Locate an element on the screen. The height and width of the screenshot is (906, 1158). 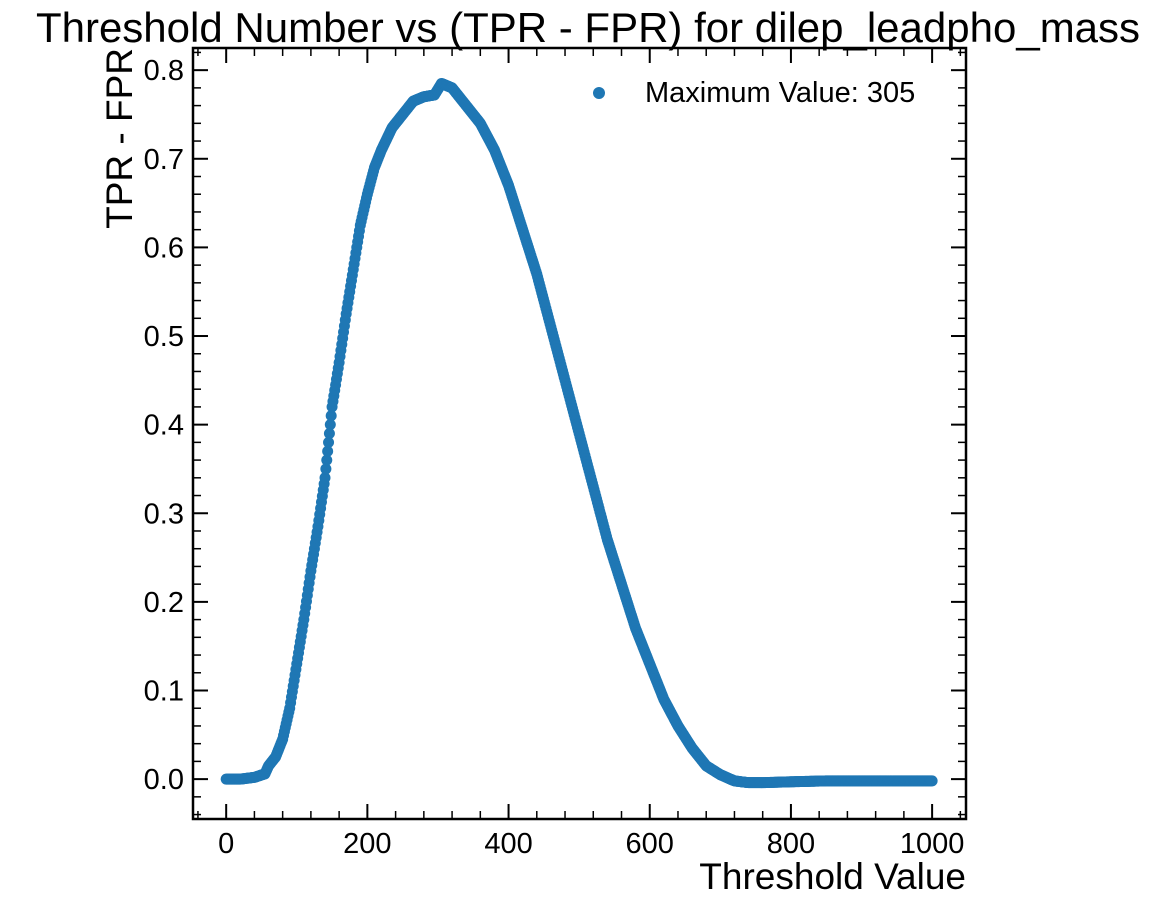
x-tick-label: 1000 is located at coordinates (932, 844).